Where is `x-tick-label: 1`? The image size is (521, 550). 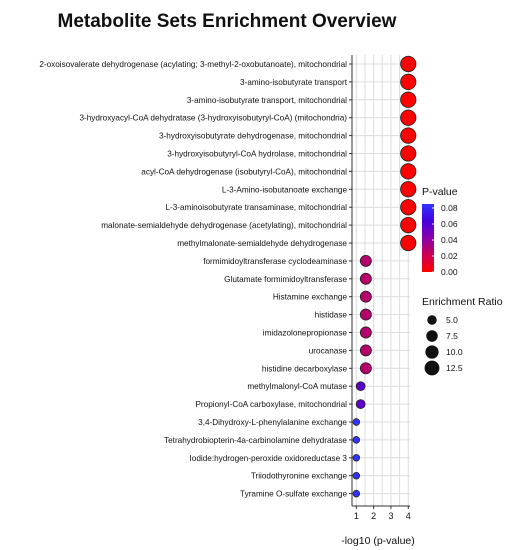 x-tick-label: 1 is located at coordinates (356, 516).